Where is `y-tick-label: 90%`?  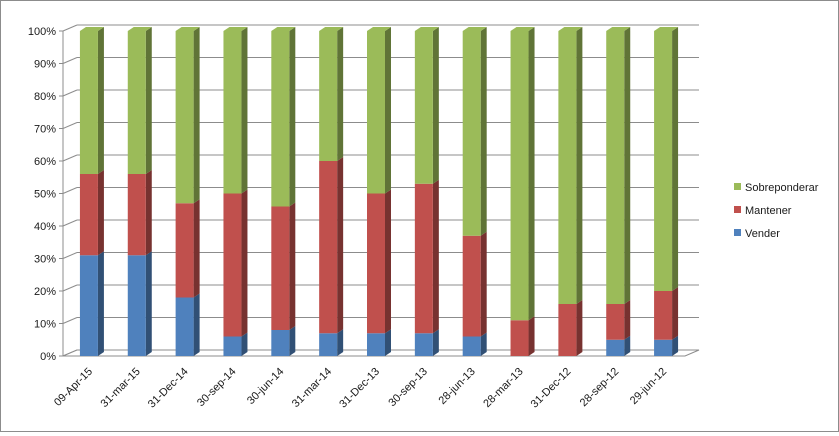
y-tick-label: 90% is located at coordinates (45, 65).